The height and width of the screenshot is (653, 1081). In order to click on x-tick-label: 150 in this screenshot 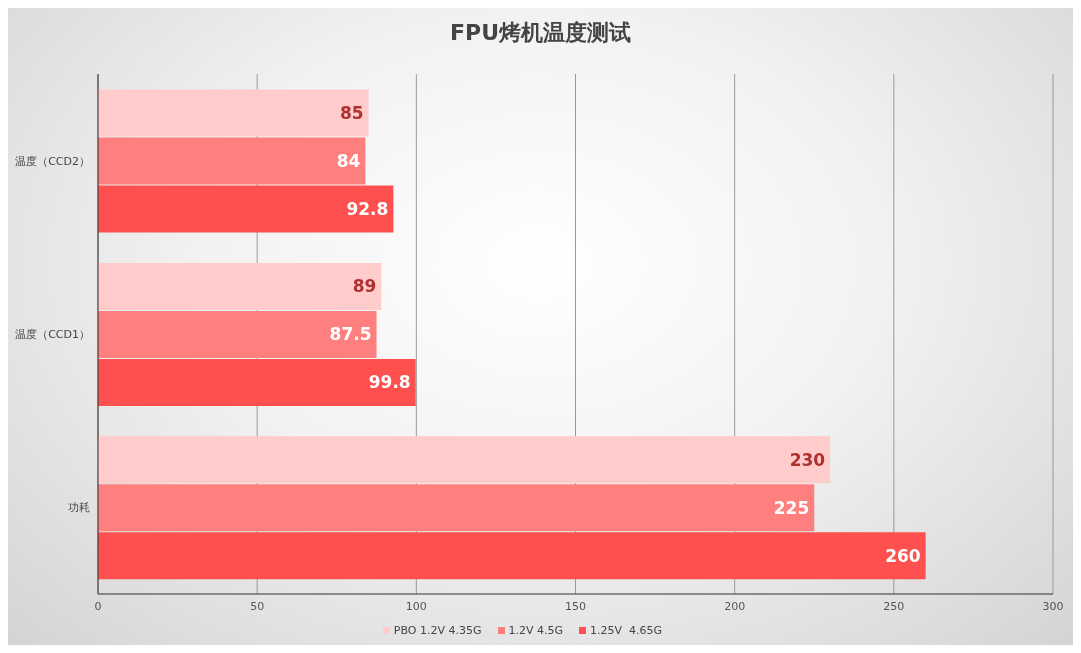, I will do `click(575, 606)`.